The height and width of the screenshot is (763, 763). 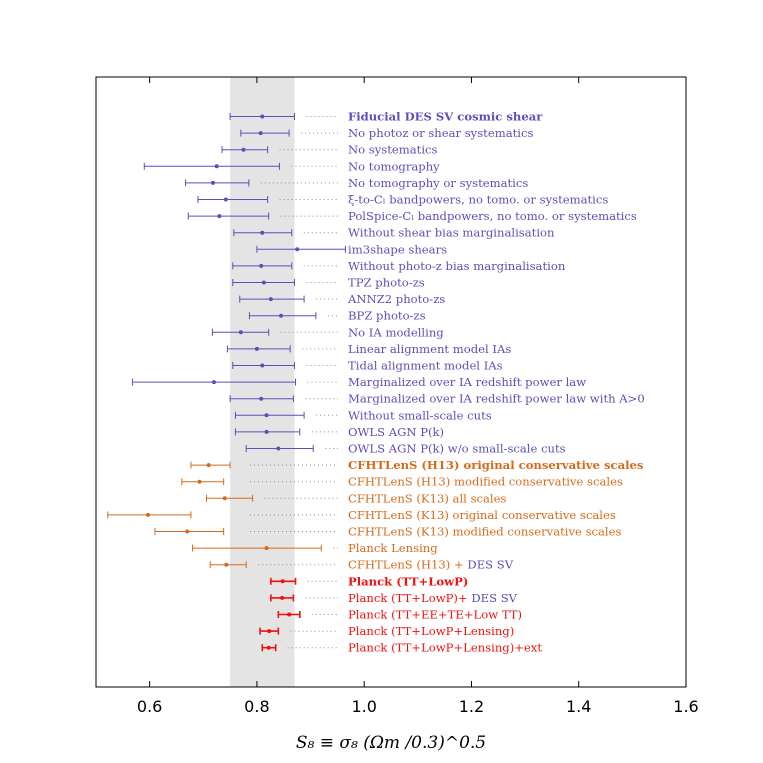 What do you see at coordinates (396, 332) in the screenshot?
I see `row-label: No IA modelling` at bounding box center [396, 332].